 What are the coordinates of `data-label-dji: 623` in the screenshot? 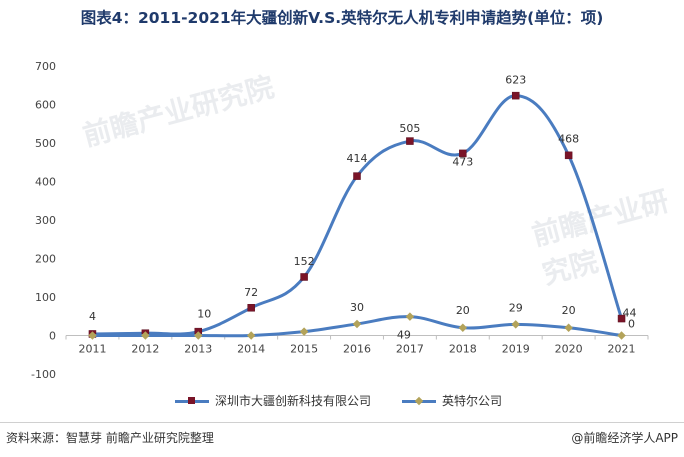 It's located at (515, 80).